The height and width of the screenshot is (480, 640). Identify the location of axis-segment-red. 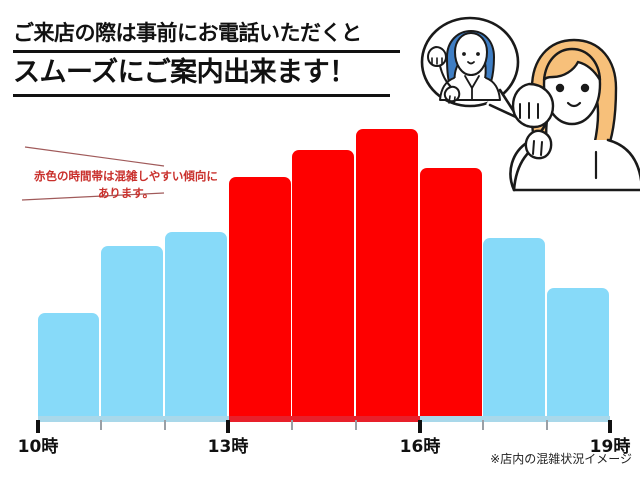
(324, 419).